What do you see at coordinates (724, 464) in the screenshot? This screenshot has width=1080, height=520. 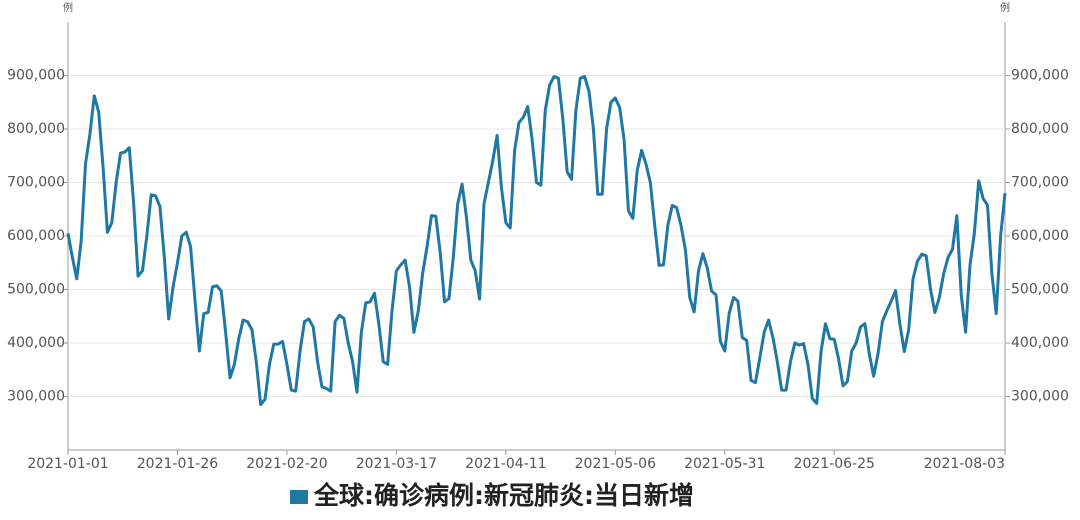 I see `x-tick-label: 2021-05-31` at bounding box center [724, 464].